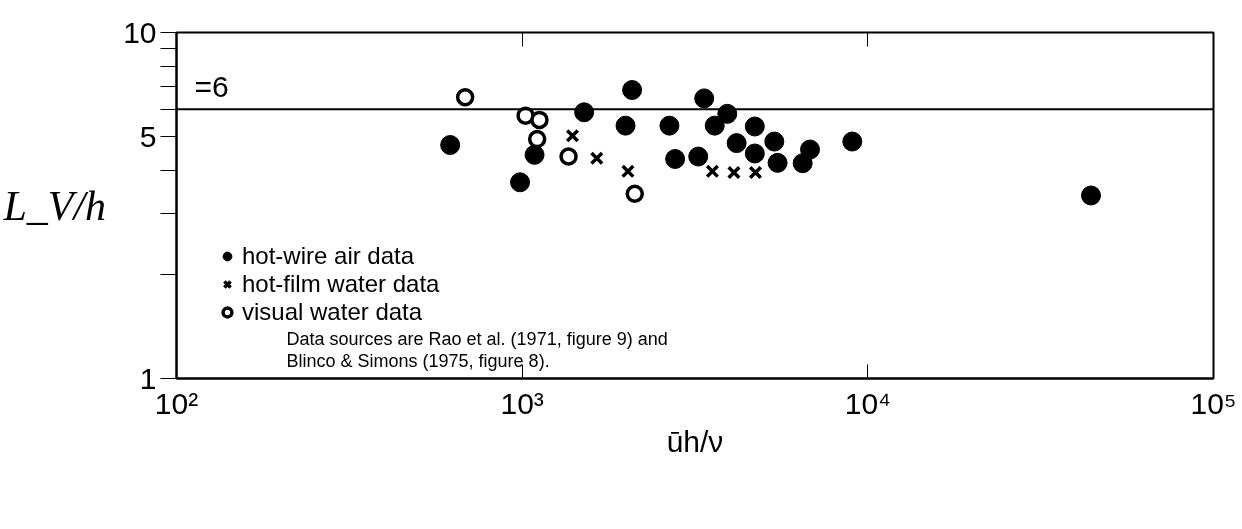  What do you see at coordinates (695, 441) in the screenshot?
I see `x-axis-title: ūh/ν` at bounding box center [695, 441].